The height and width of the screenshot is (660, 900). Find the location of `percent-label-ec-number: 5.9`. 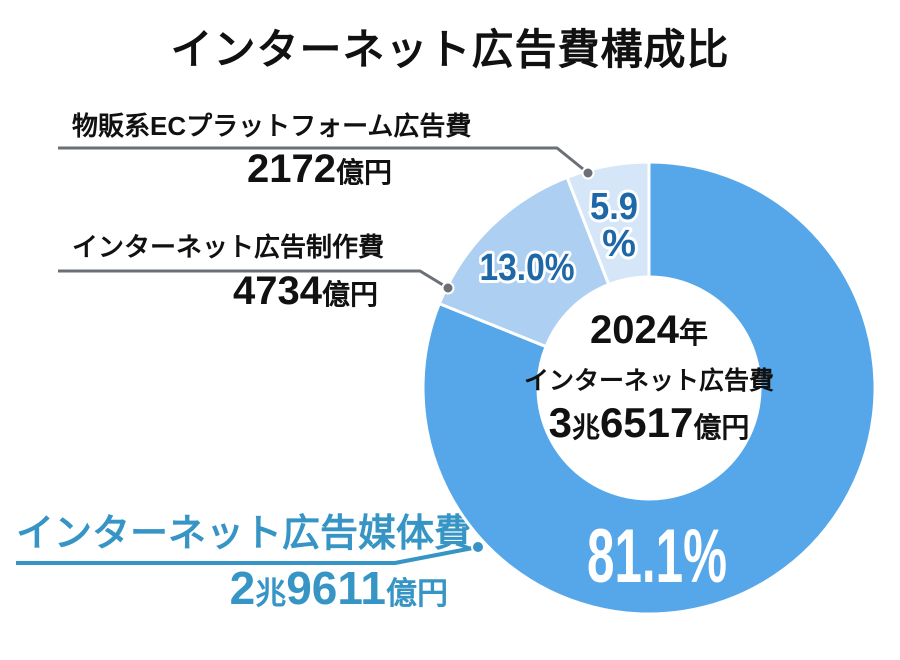

percent-label-ec-number: 5.9 is located at coordinates (614, 207).